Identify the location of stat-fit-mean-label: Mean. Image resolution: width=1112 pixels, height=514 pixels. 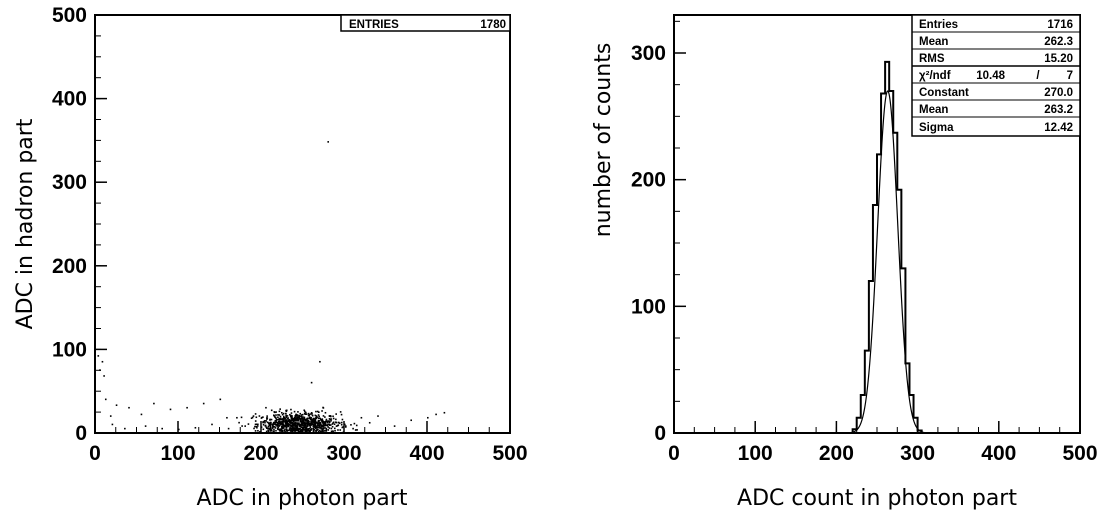
(933, 110).